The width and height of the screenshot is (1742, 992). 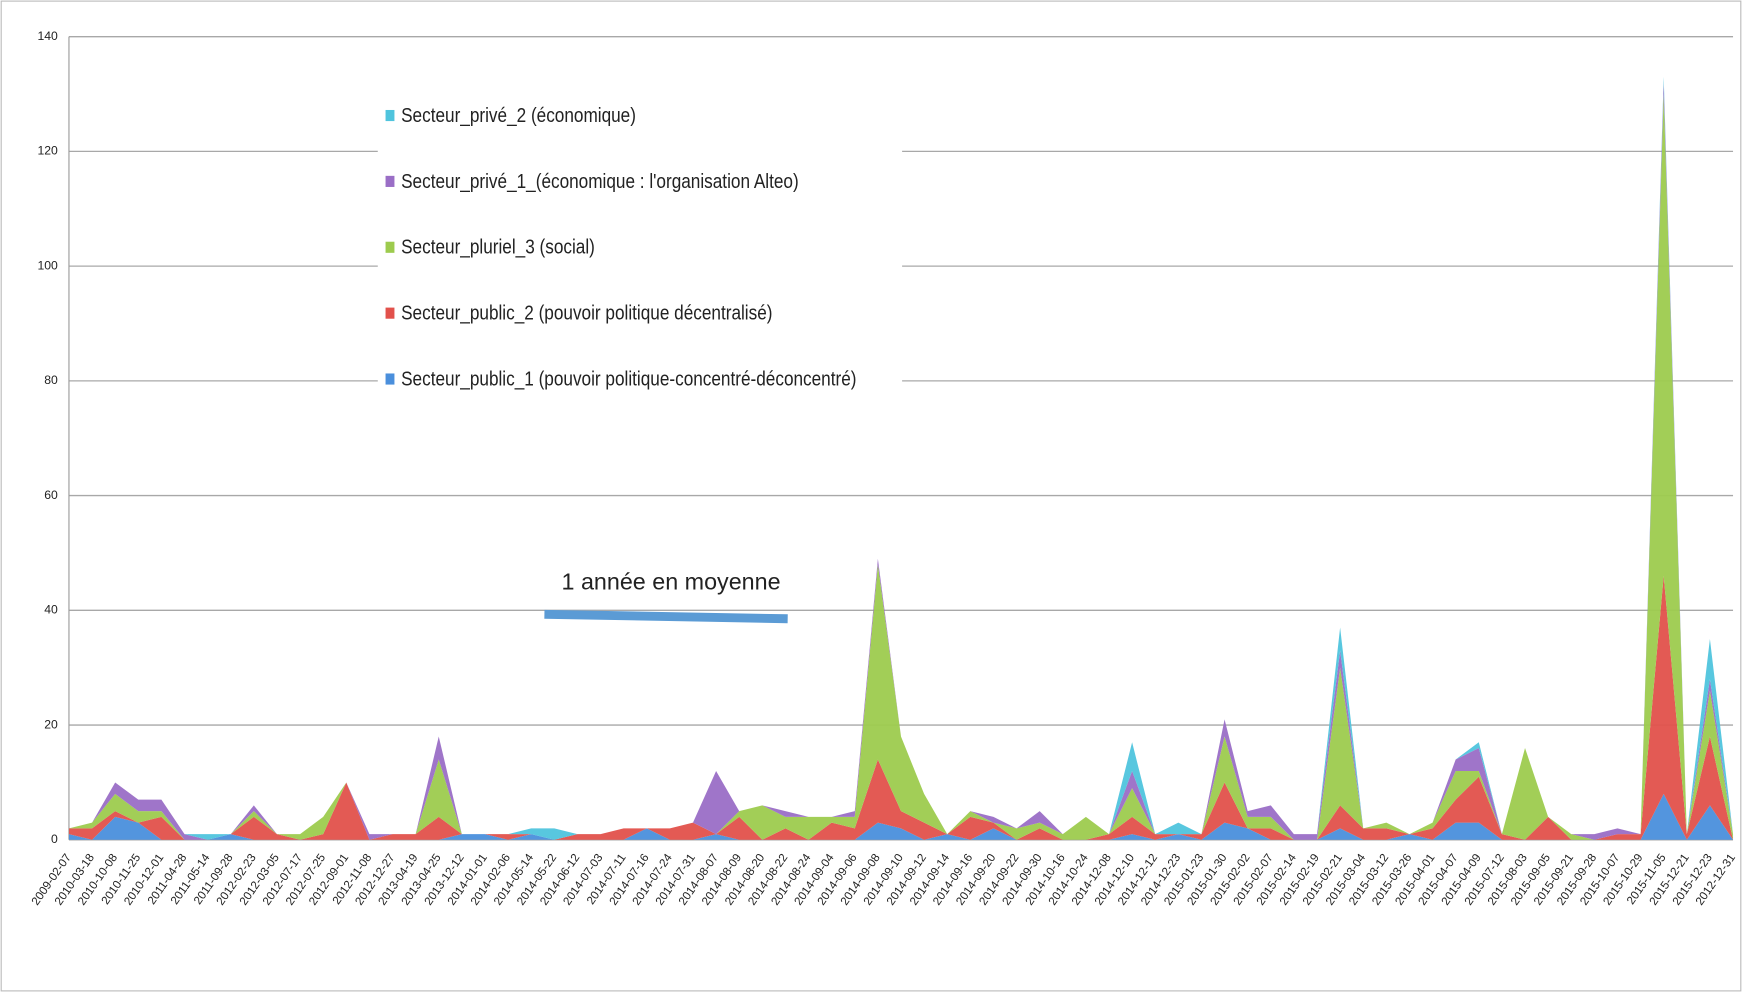 What do you see at coordinates (47, 36) in the screenshot?
I see `y-tick-label: 140` at bounding box center [47, 36].